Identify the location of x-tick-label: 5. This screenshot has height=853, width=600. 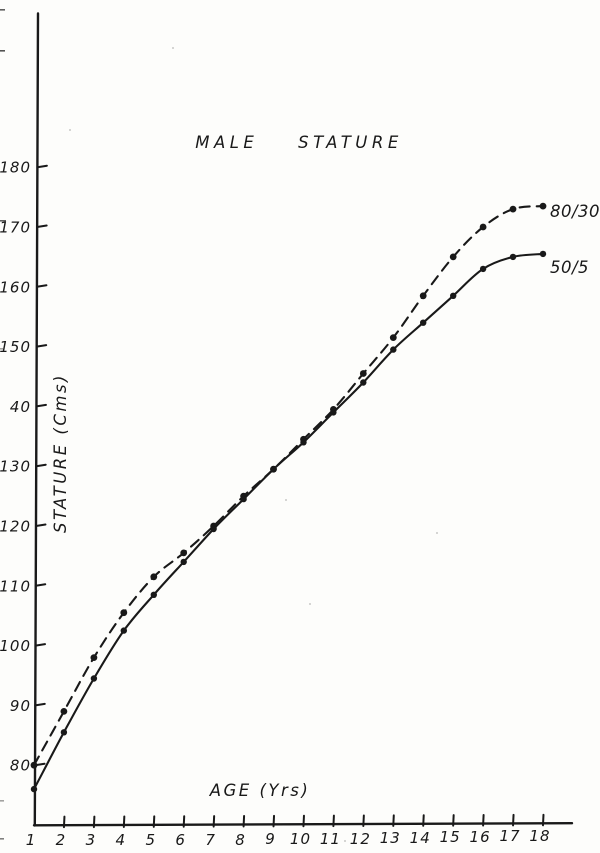
(150, 840).